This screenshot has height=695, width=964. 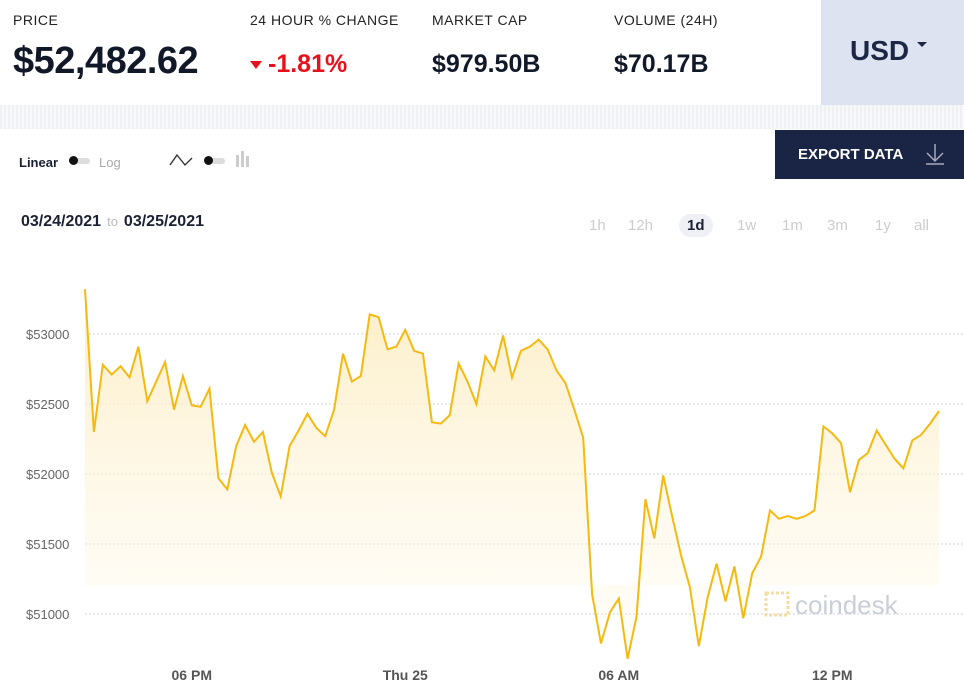 What do you see at coordinates (837, 225) in the screenshot?
I see `range-3m: 3m` at bounding box center [837, 225].